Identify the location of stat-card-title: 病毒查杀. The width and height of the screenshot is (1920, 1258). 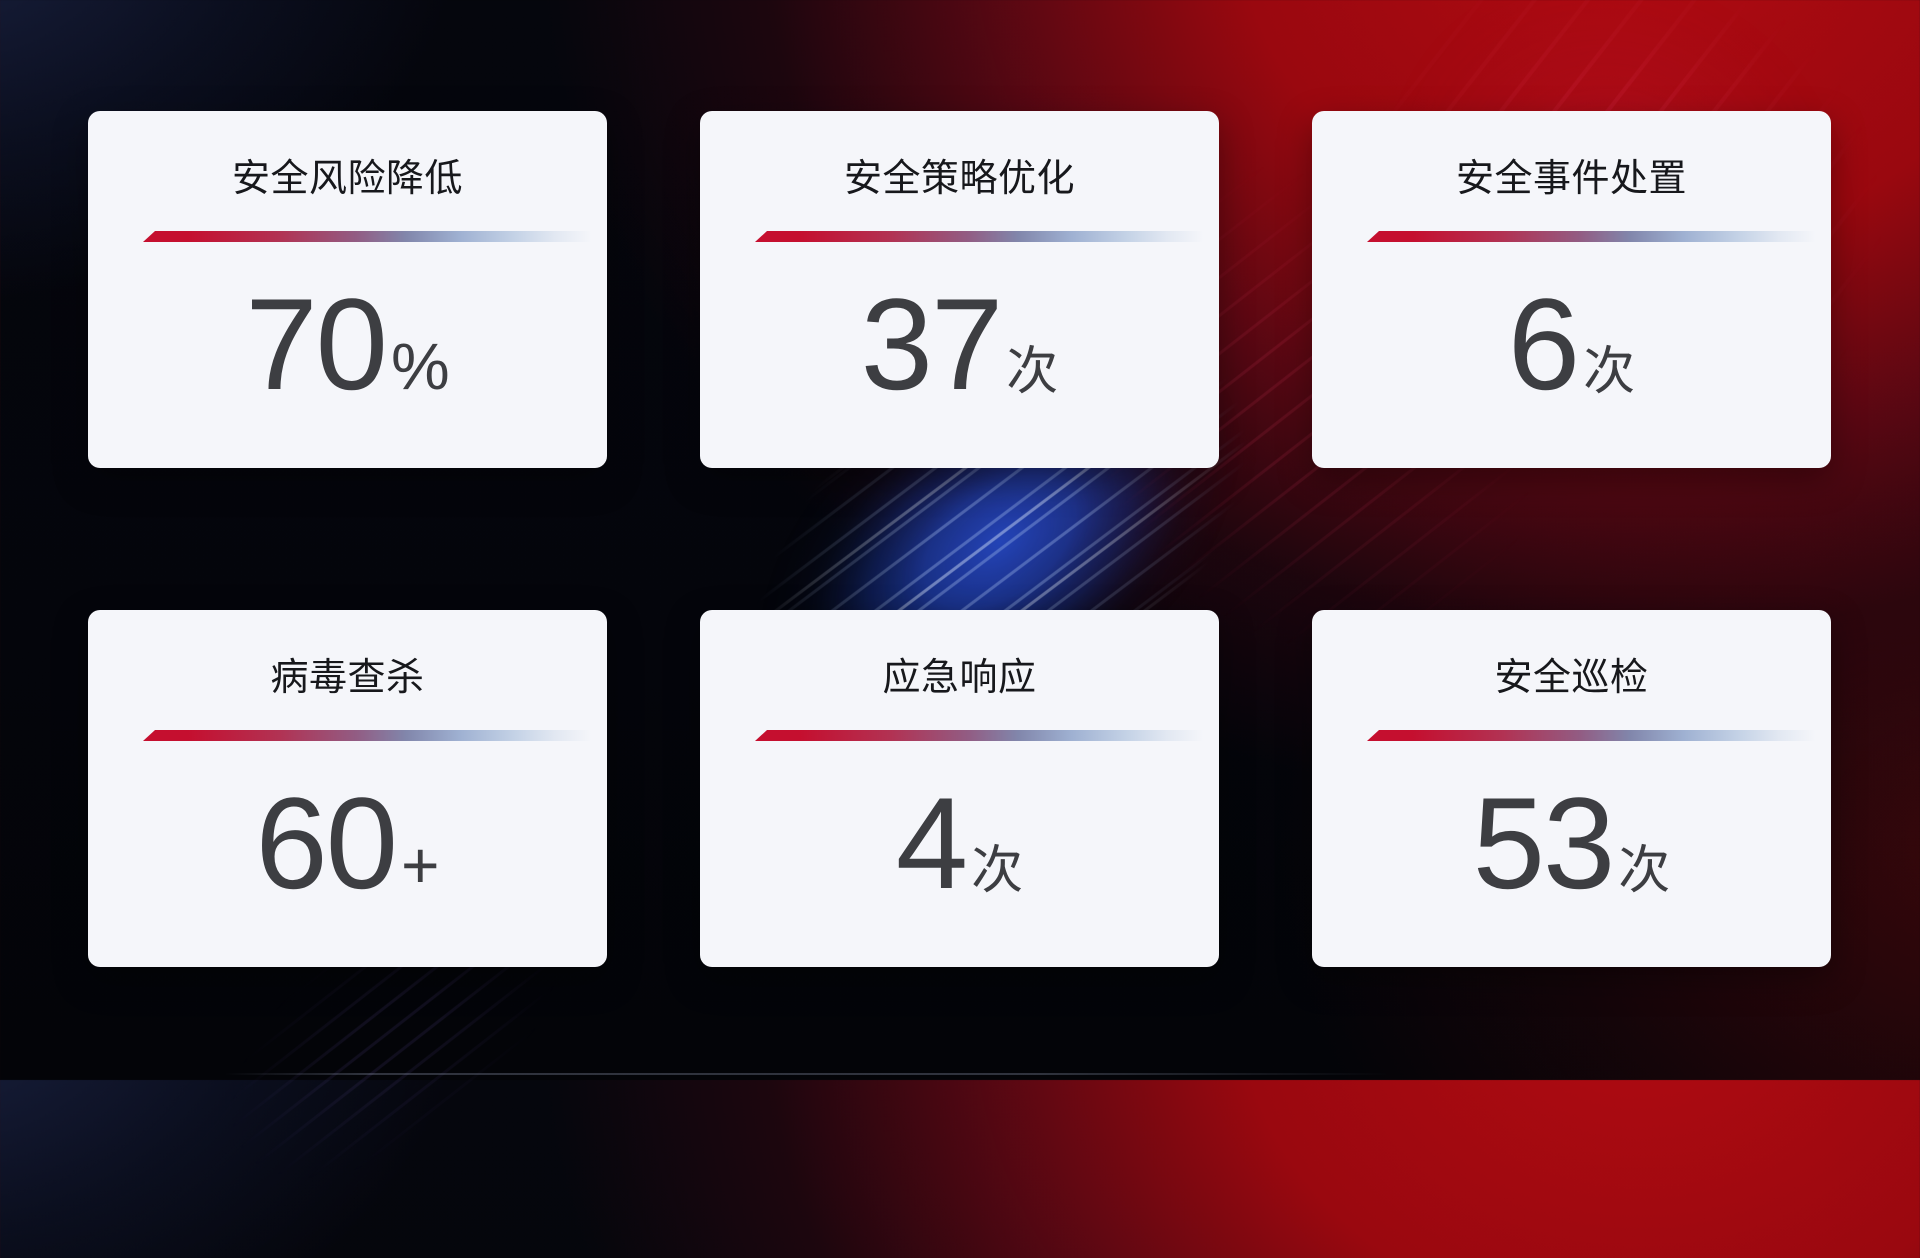
(347, 678).